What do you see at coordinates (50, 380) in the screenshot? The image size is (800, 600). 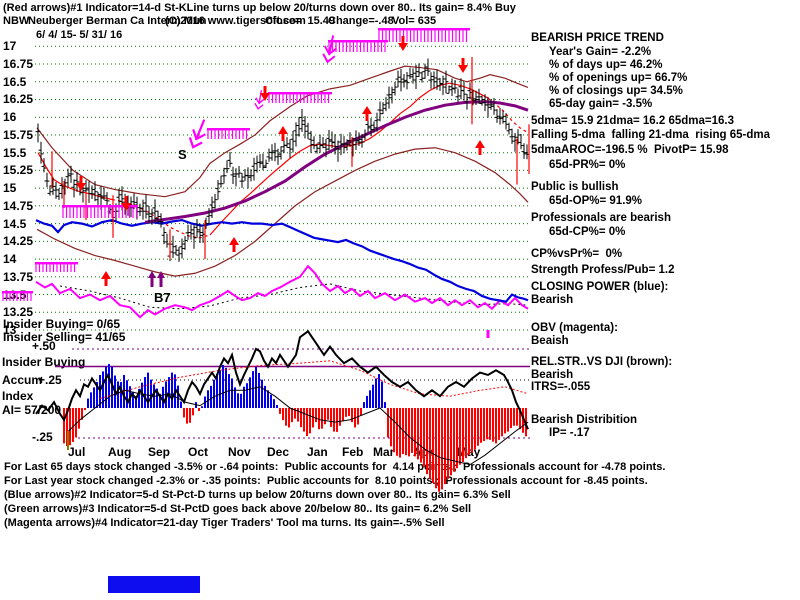 I see `plus25-label: +.25` at bounding box center [50, 380].